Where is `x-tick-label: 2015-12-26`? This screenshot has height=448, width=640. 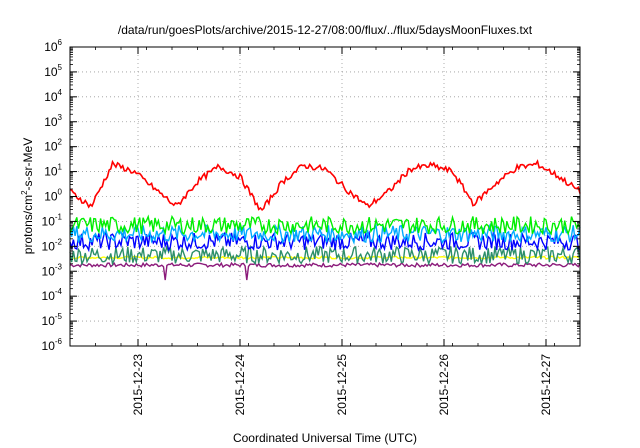
x-tick-label: 2015-12-26 is located at coordinates (444, 385).